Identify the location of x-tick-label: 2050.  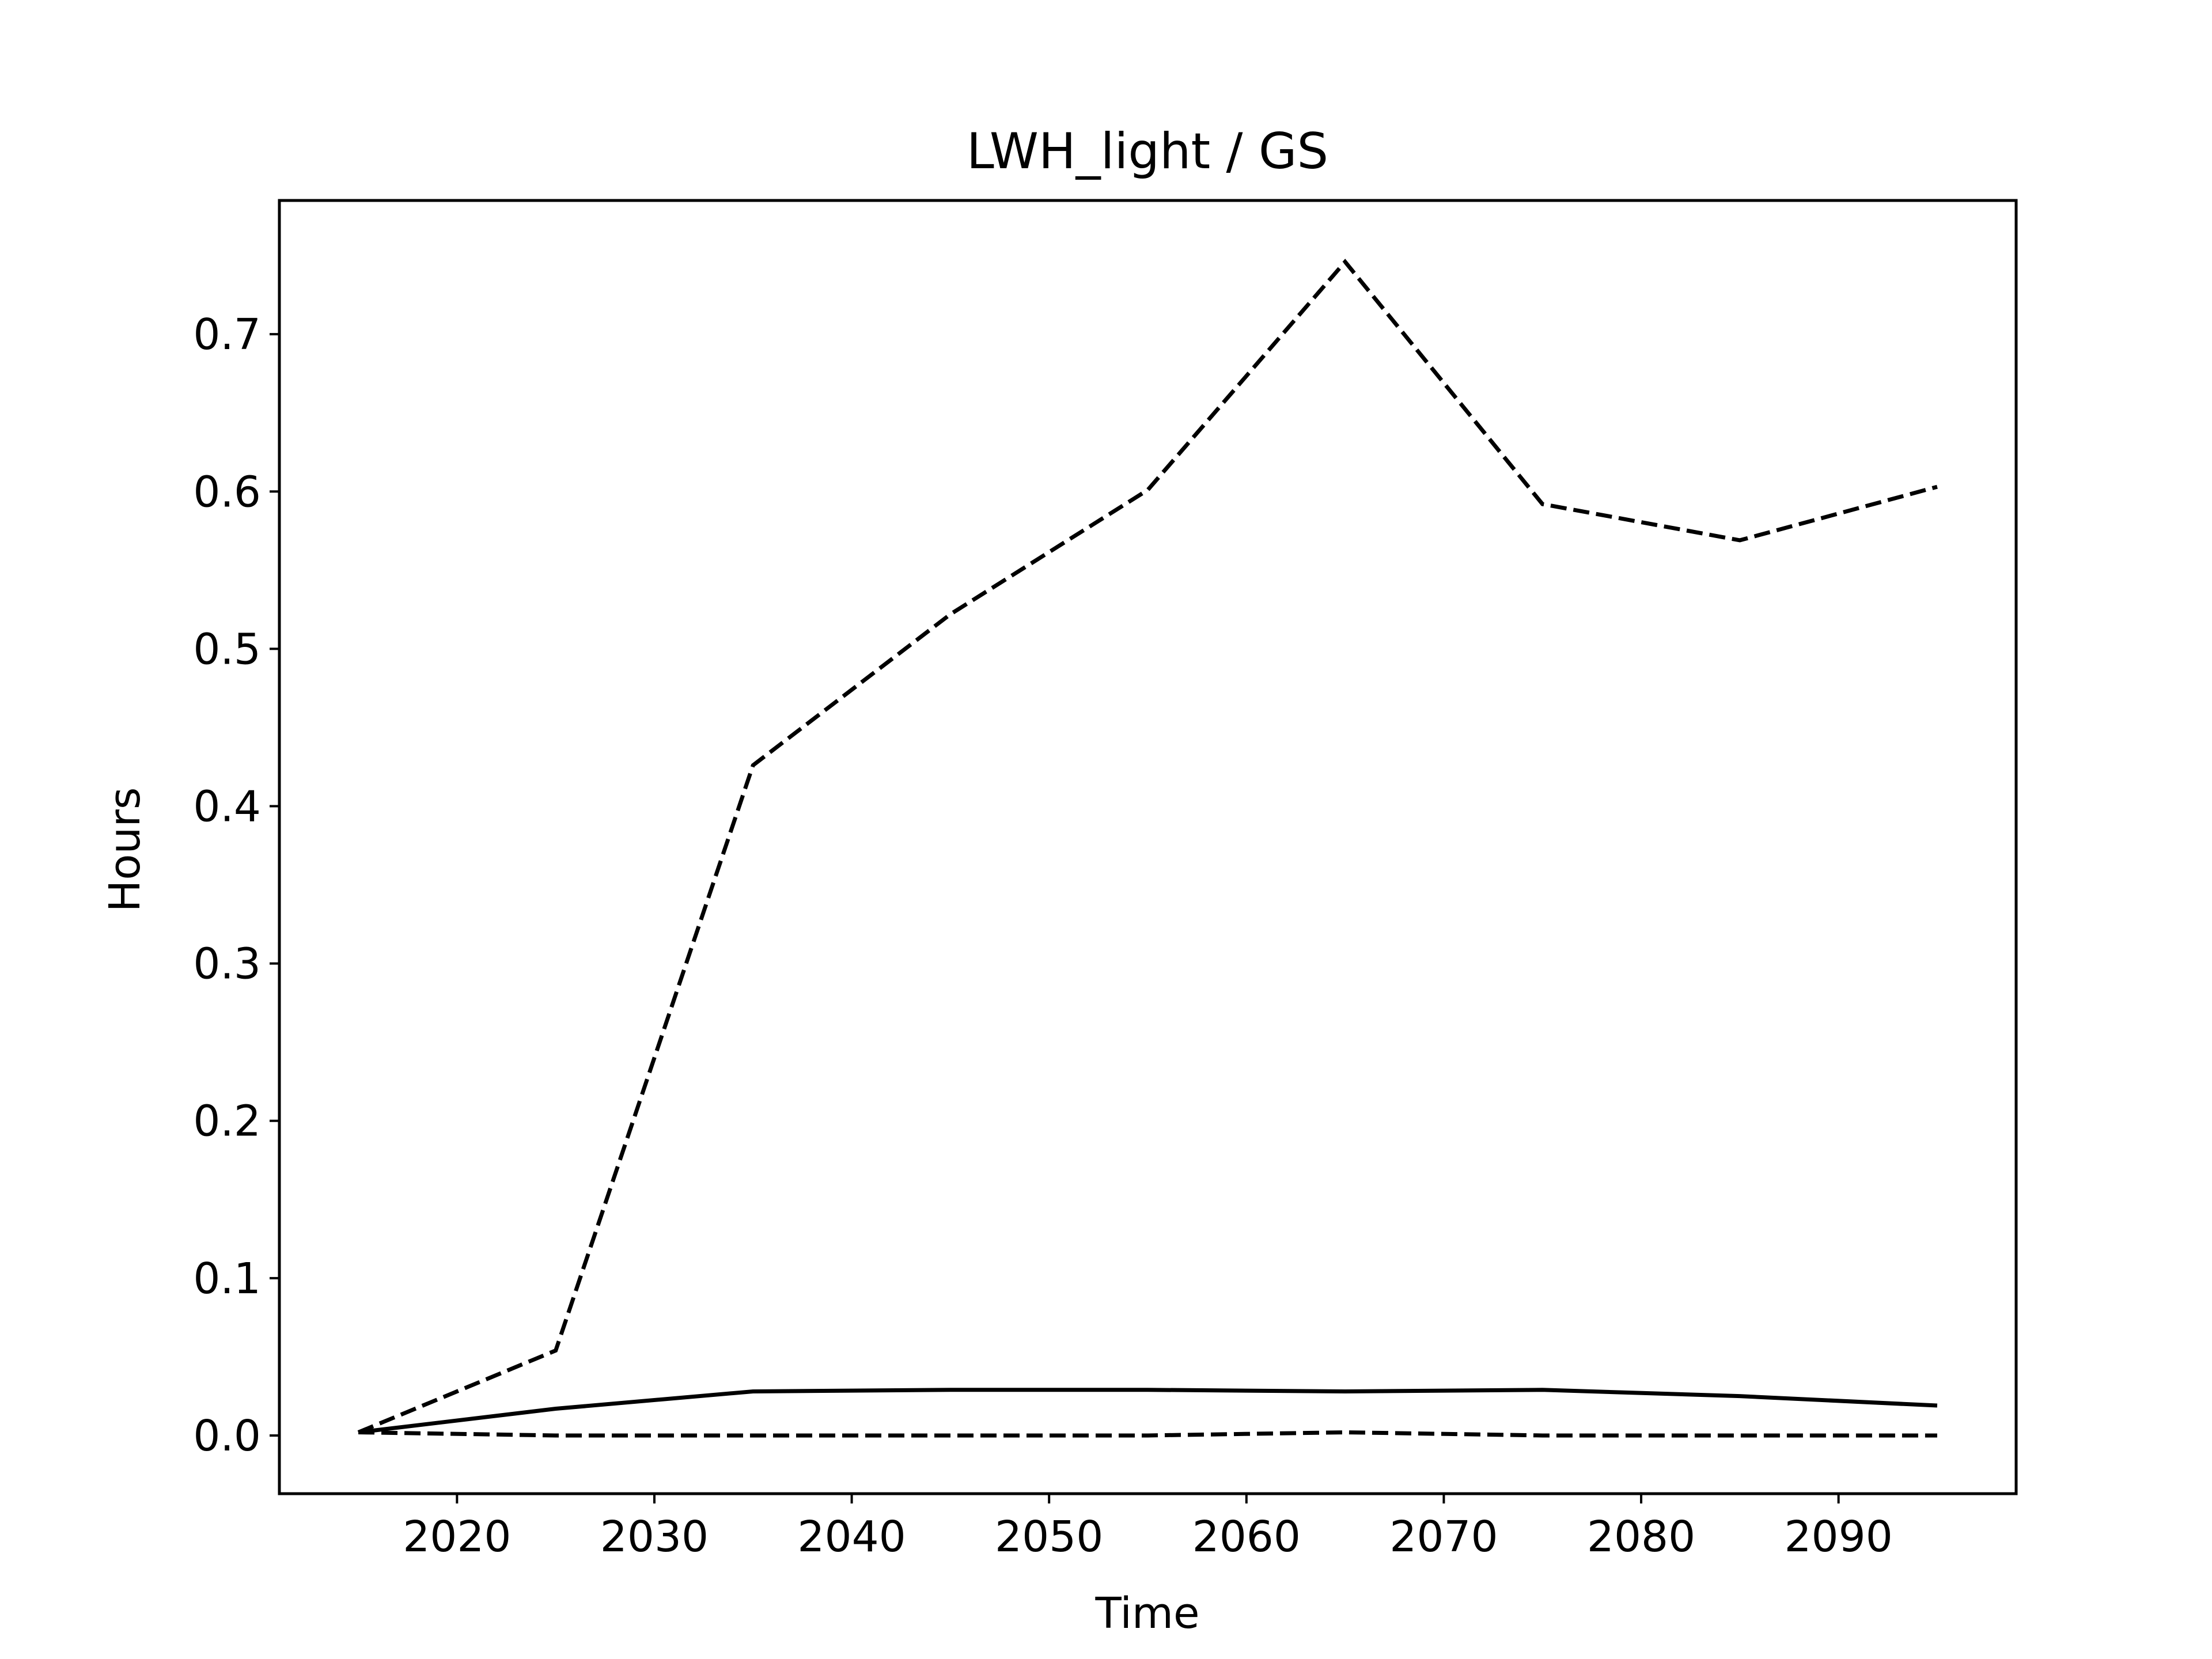
(1049, 1537).